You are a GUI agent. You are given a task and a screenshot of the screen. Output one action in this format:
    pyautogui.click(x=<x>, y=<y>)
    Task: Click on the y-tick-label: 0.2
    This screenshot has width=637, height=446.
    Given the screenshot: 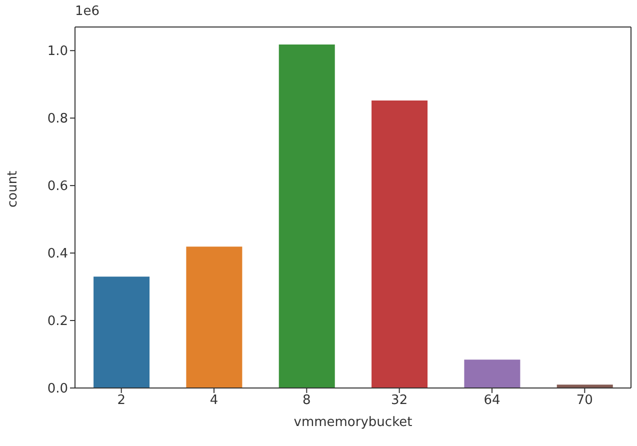 What is the action you would take?
    pyautogui.click(x=57, y=322)
    